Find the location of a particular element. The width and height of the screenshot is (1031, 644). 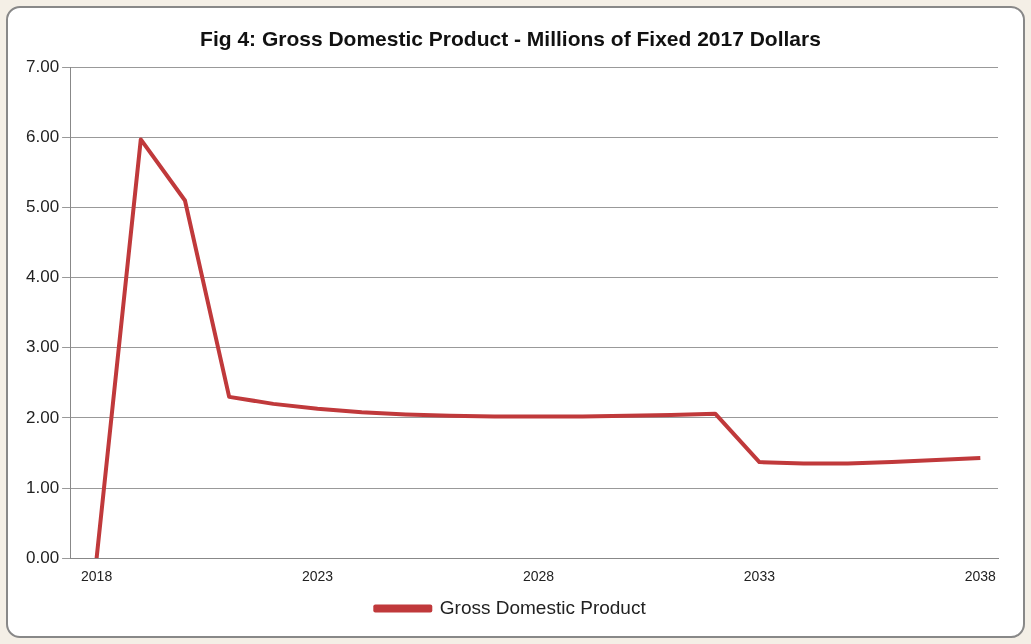

y-tick-label: 6.00 is located at coordinates (42, 137).